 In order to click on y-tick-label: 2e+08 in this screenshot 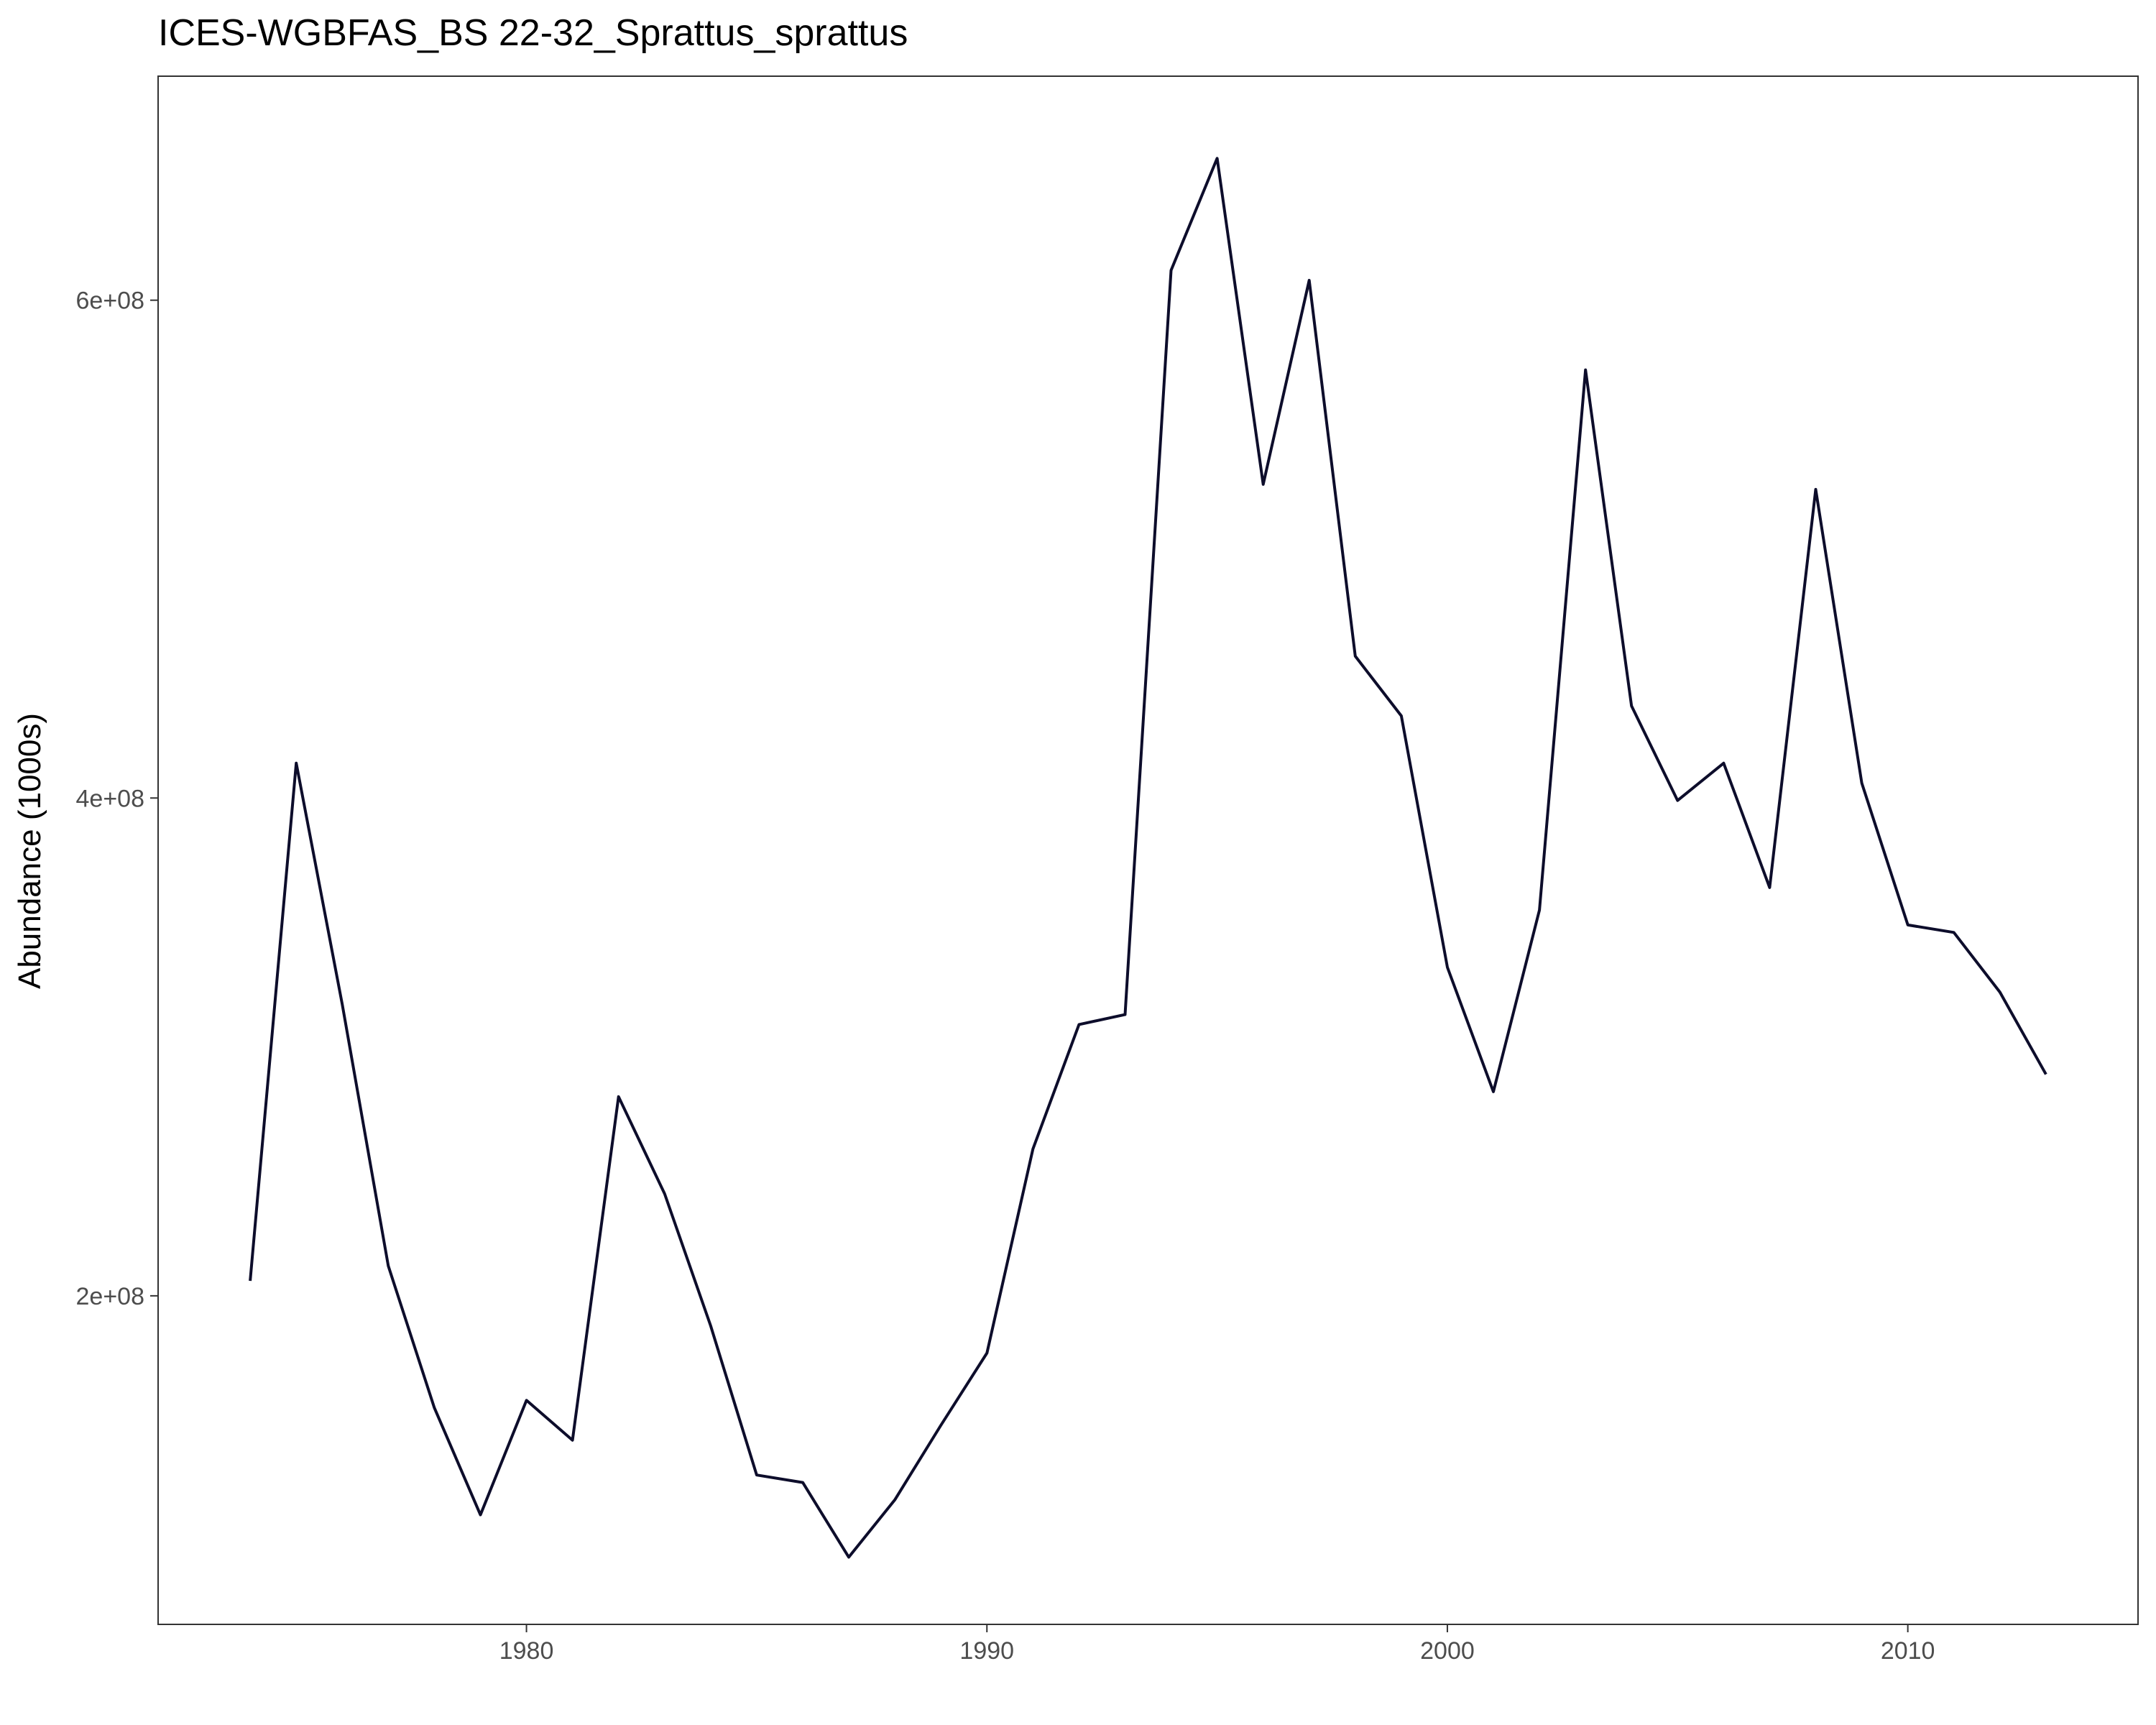, I will do `click(111, 1296)`.